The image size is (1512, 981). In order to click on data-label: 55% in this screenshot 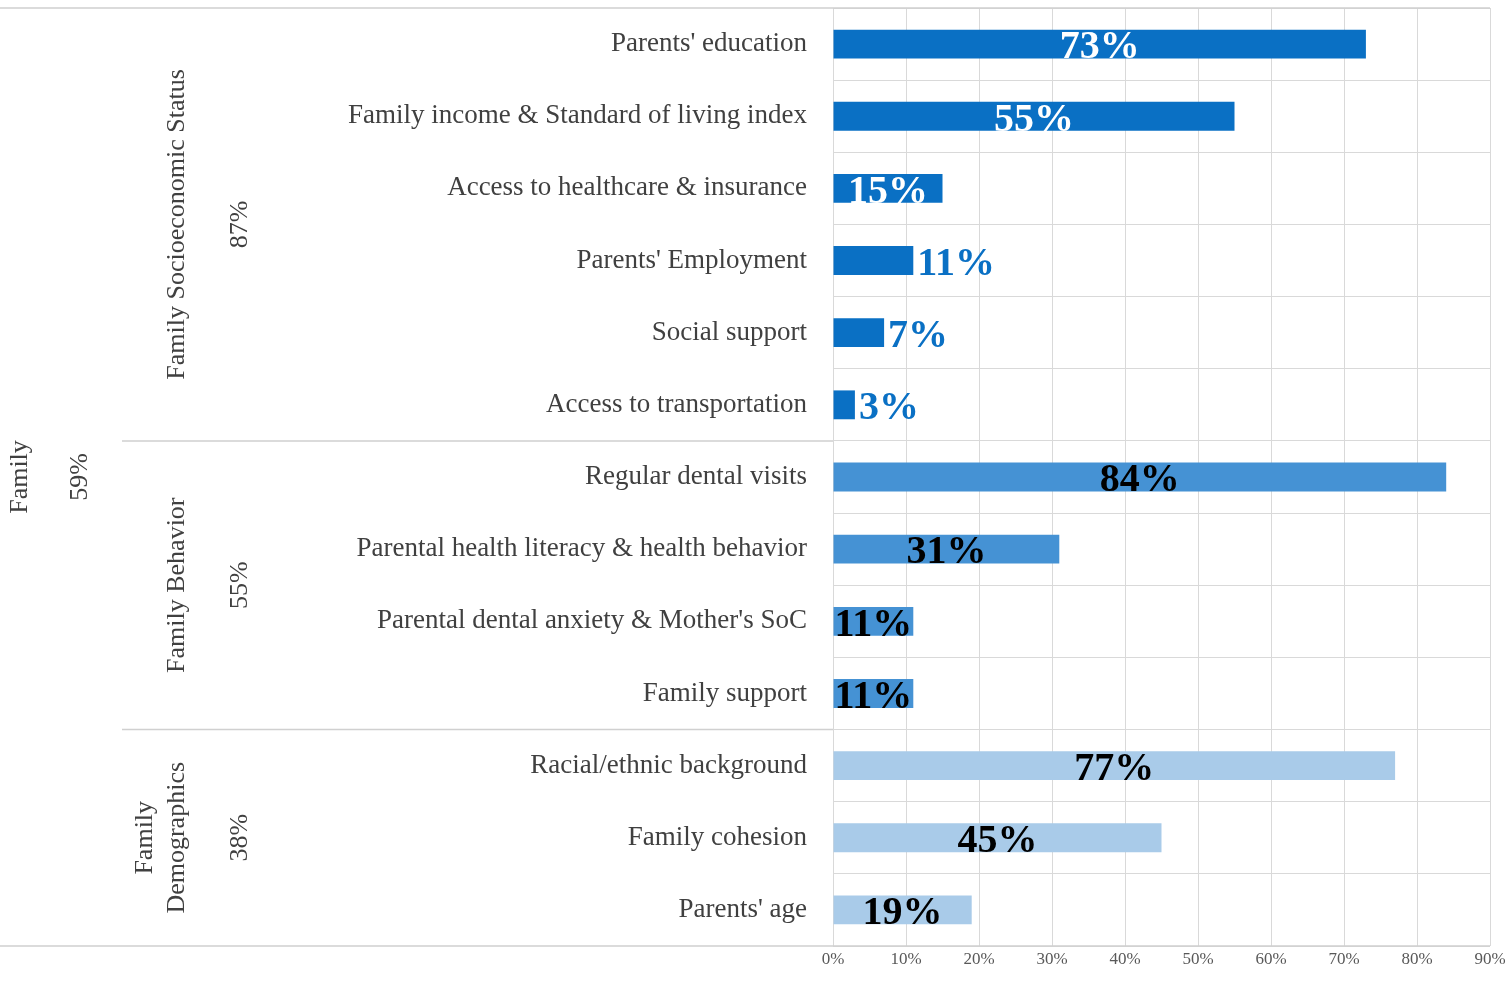, I will do `click(1034, 117)`.